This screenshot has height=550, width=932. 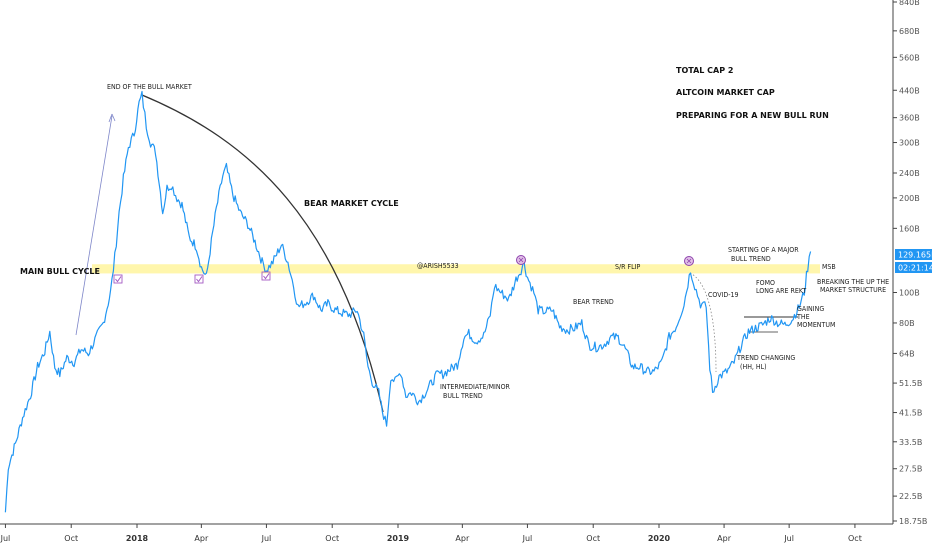 What do you see at coordinates (909, 31) in the screenshot?
I see `y-tick-label: 680B` at bounding box center [909, 31].